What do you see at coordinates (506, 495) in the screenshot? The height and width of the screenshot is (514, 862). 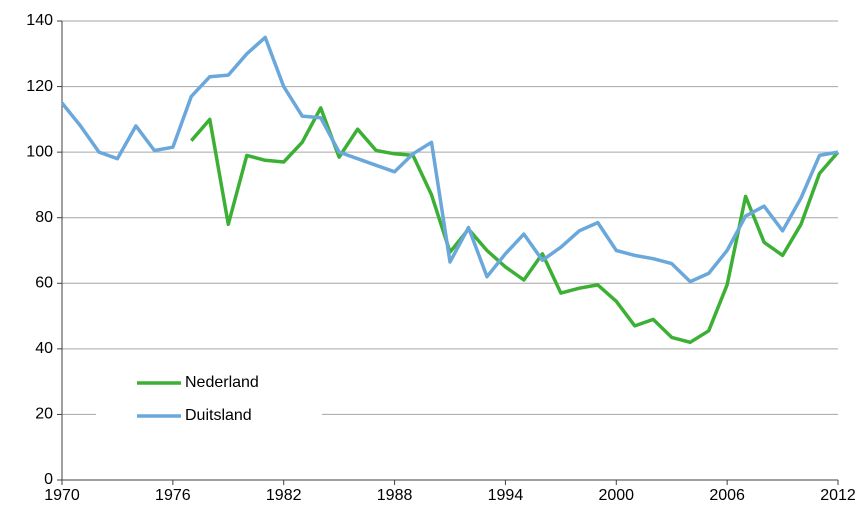 I see `x-tick-label: 1994` at bounding box center [506, 495].